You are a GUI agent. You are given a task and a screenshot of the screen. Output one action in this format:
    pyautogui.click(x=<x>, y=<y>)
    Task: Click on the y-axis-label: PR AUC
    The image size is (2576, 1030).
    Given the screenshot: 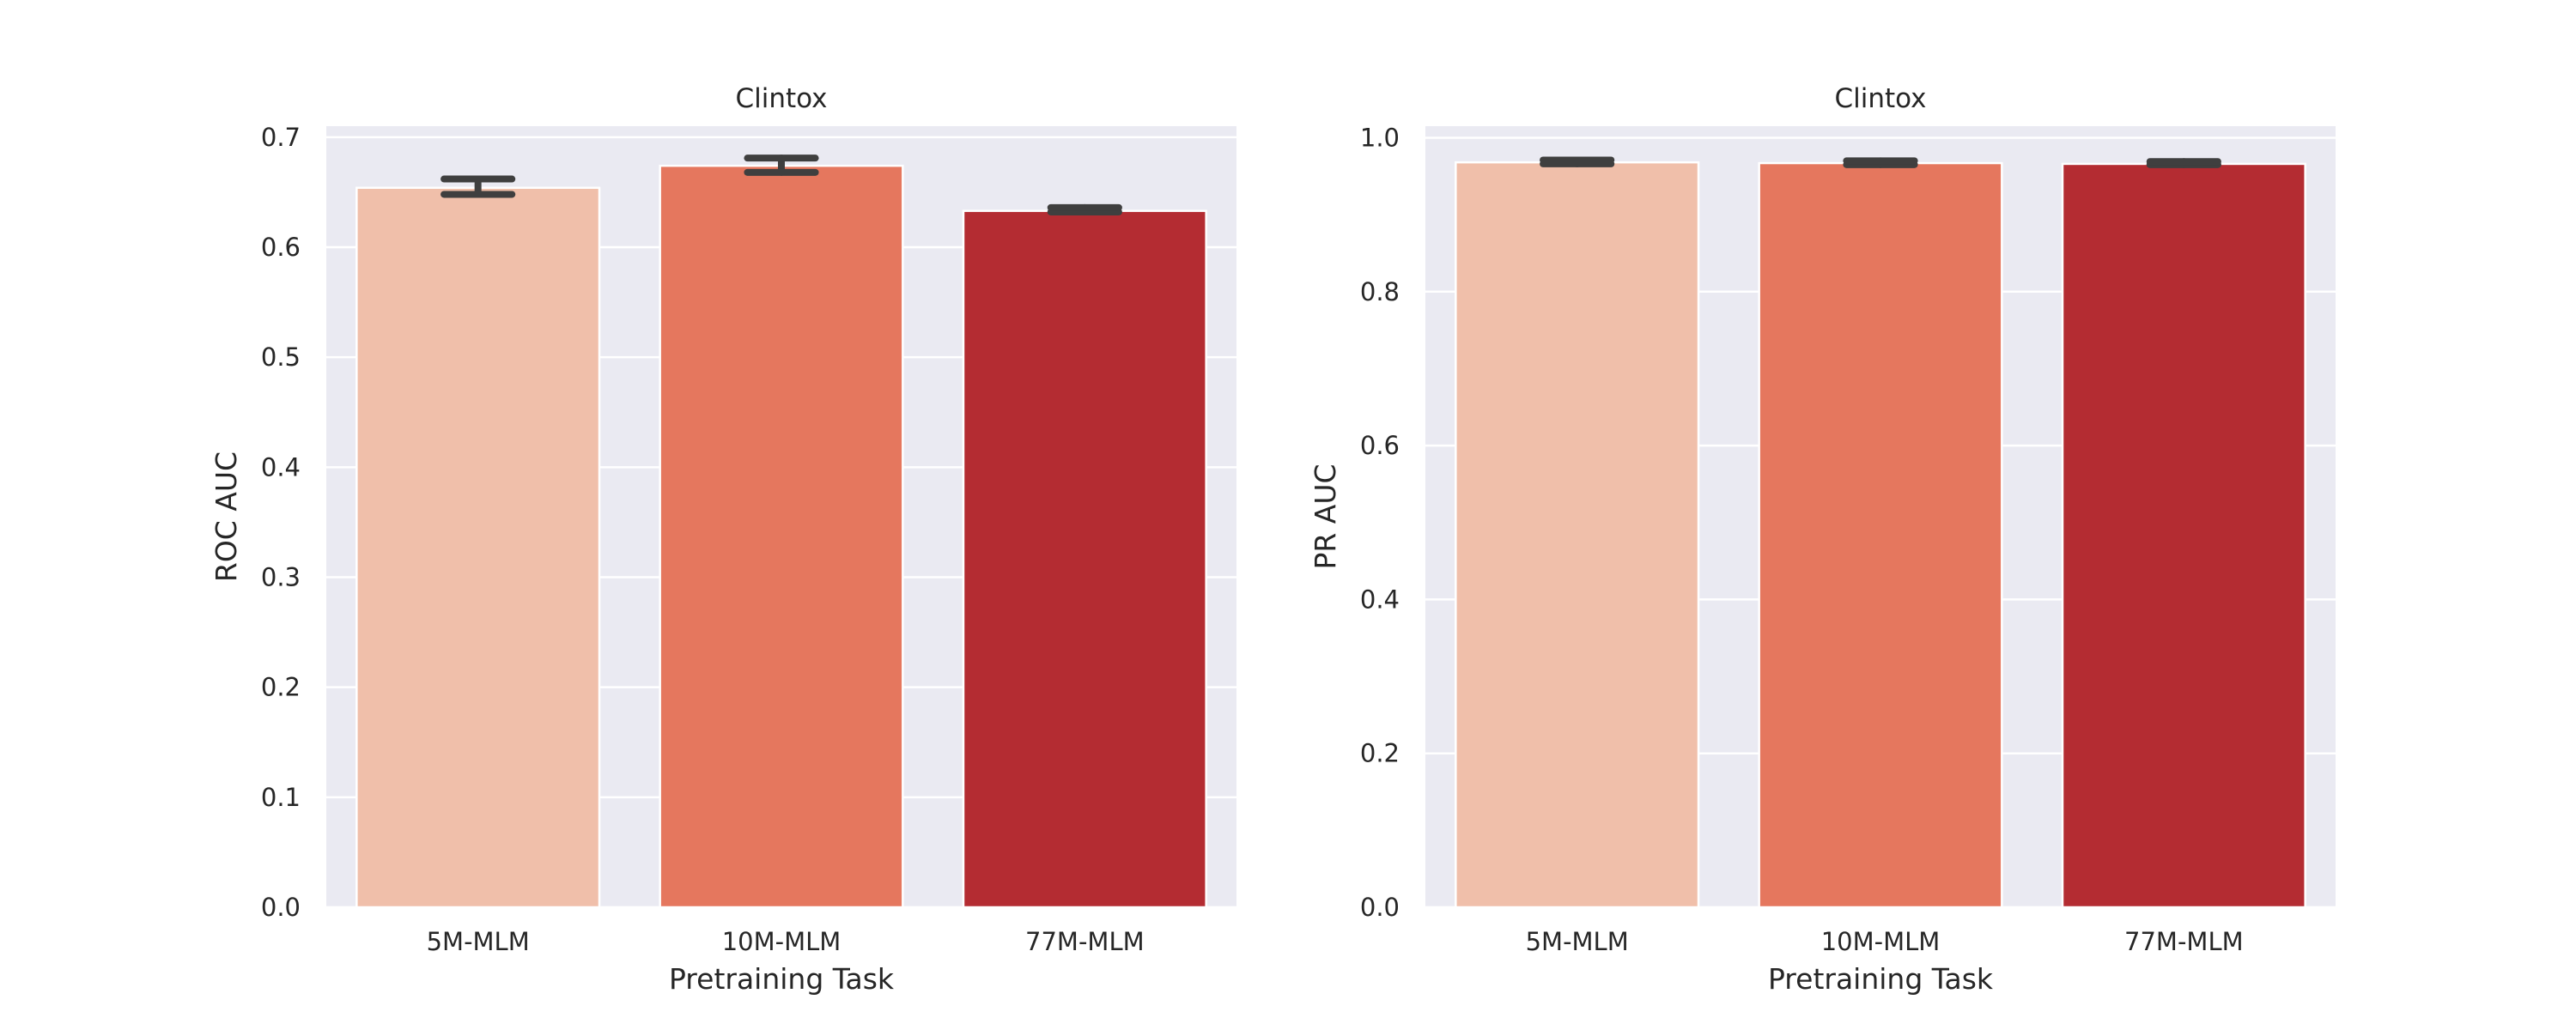 What is the action you would take?
    pyautogui.click(x=1325, y=516)
    